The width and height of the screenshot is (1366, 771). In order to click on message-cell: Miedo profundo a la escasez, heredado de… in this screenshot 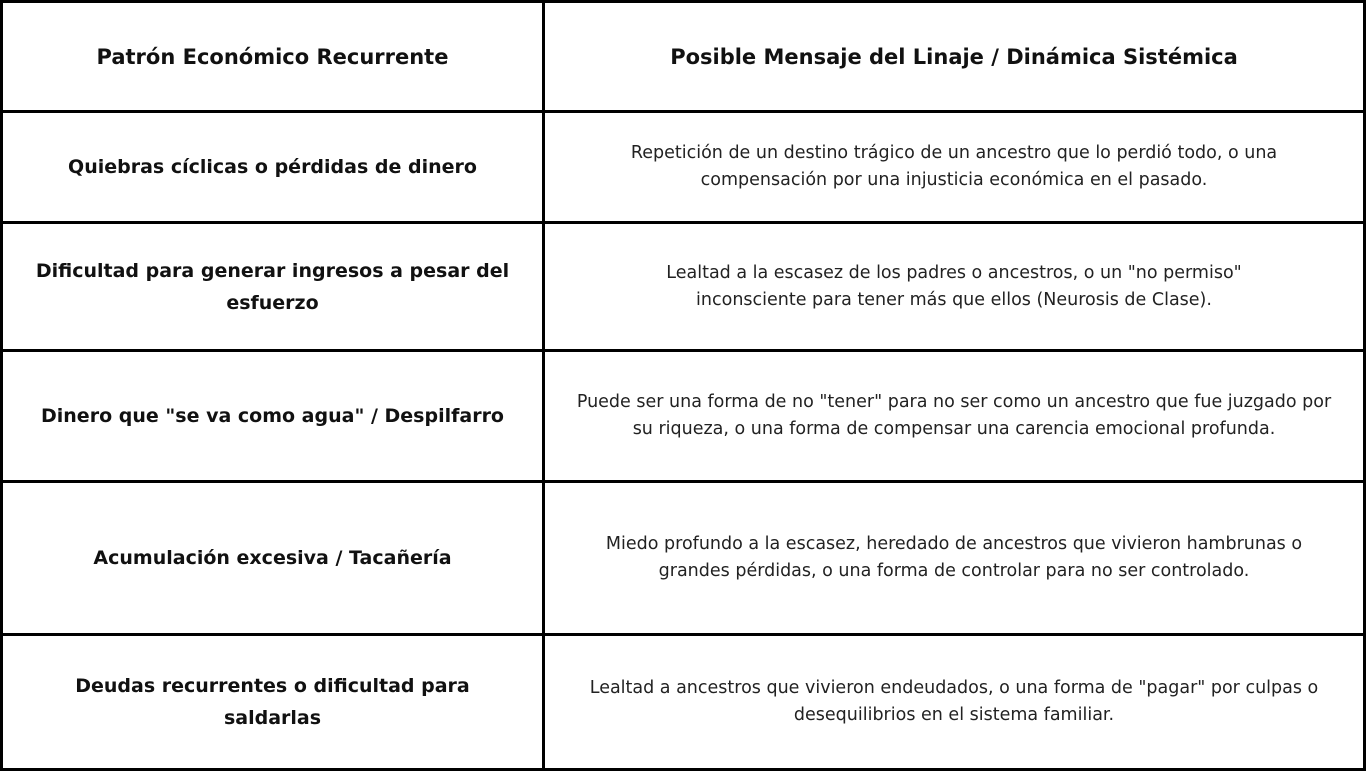, I will do `click(954, 558)`.